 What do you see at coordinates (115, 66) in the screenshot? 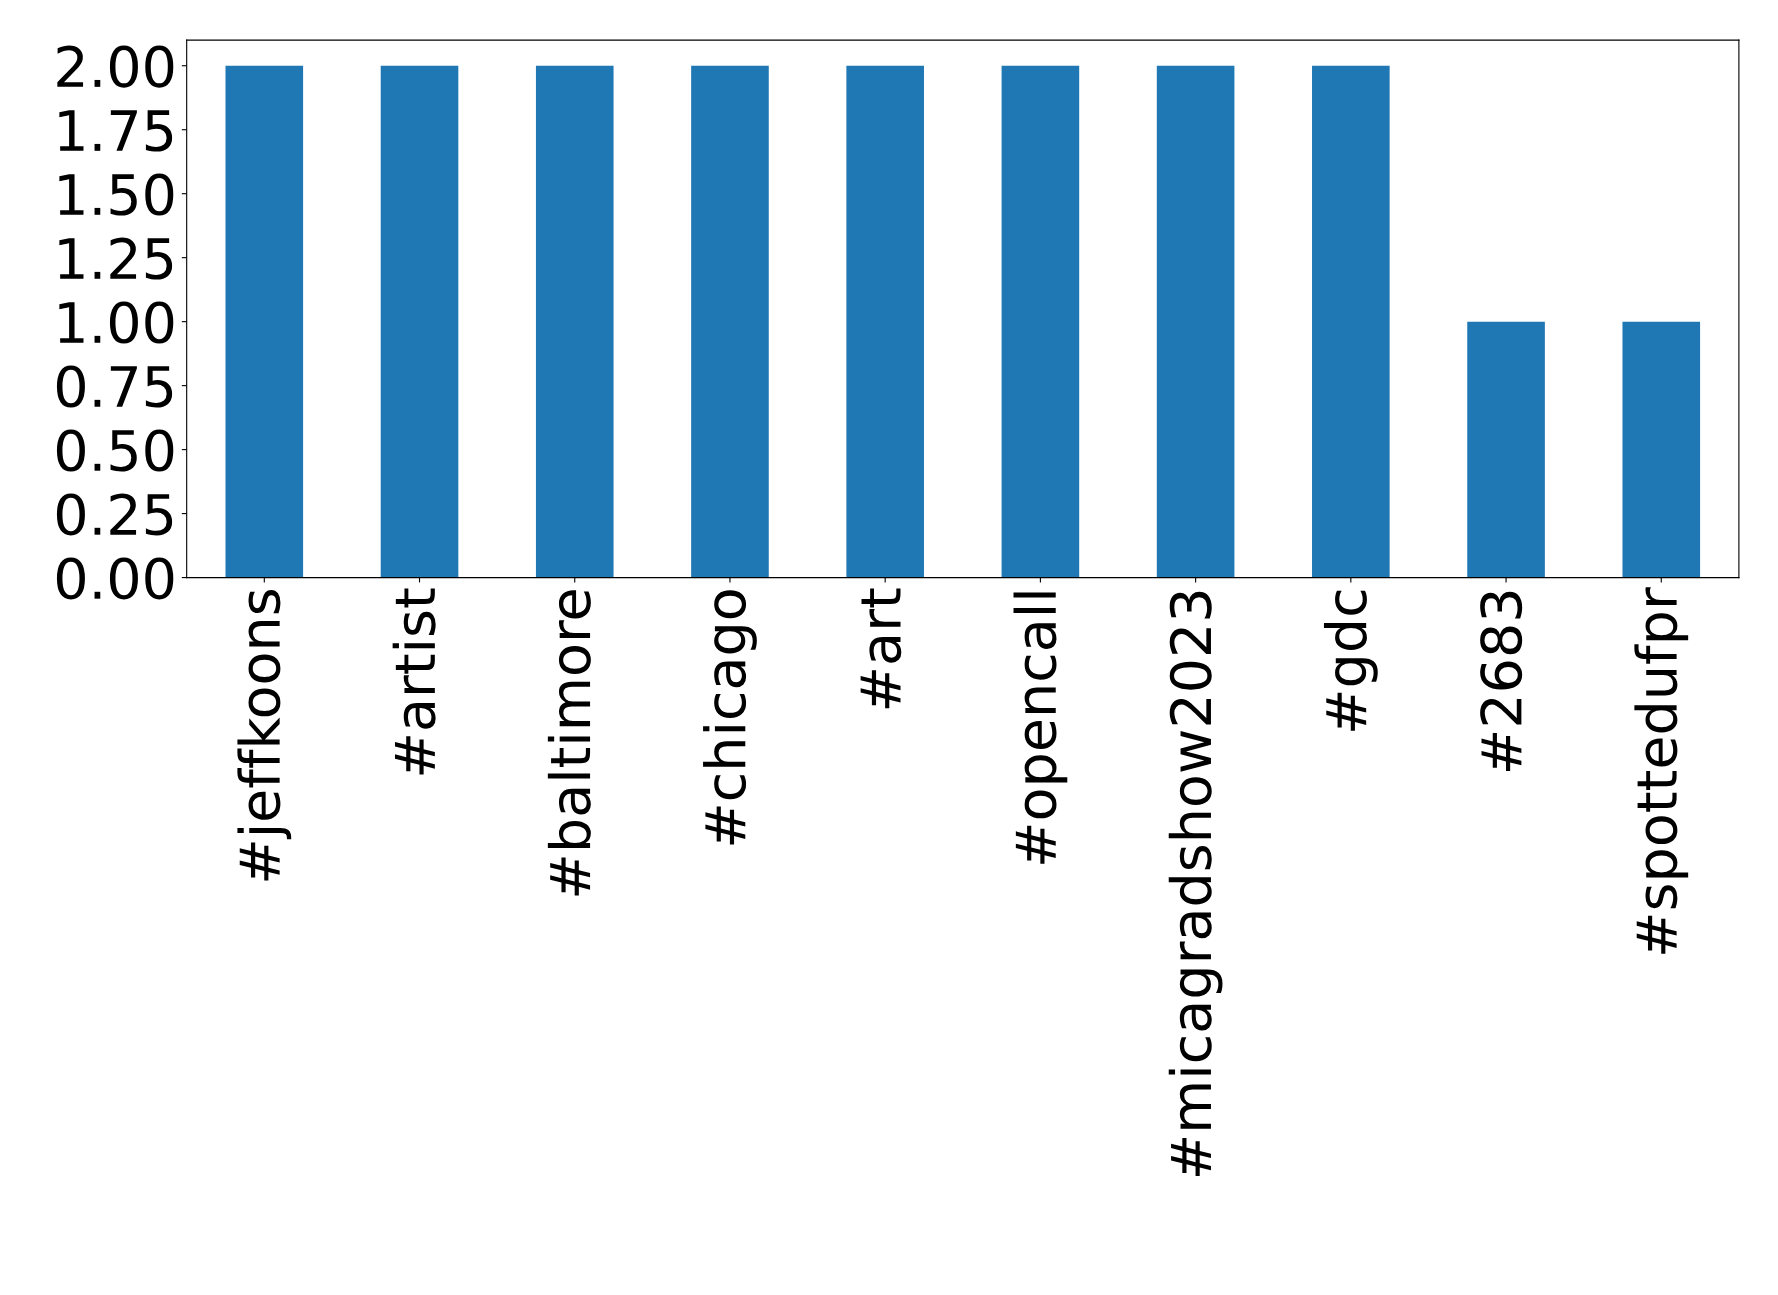
I see `y-tick-label: 2.00` at bounding box center [115, 66].